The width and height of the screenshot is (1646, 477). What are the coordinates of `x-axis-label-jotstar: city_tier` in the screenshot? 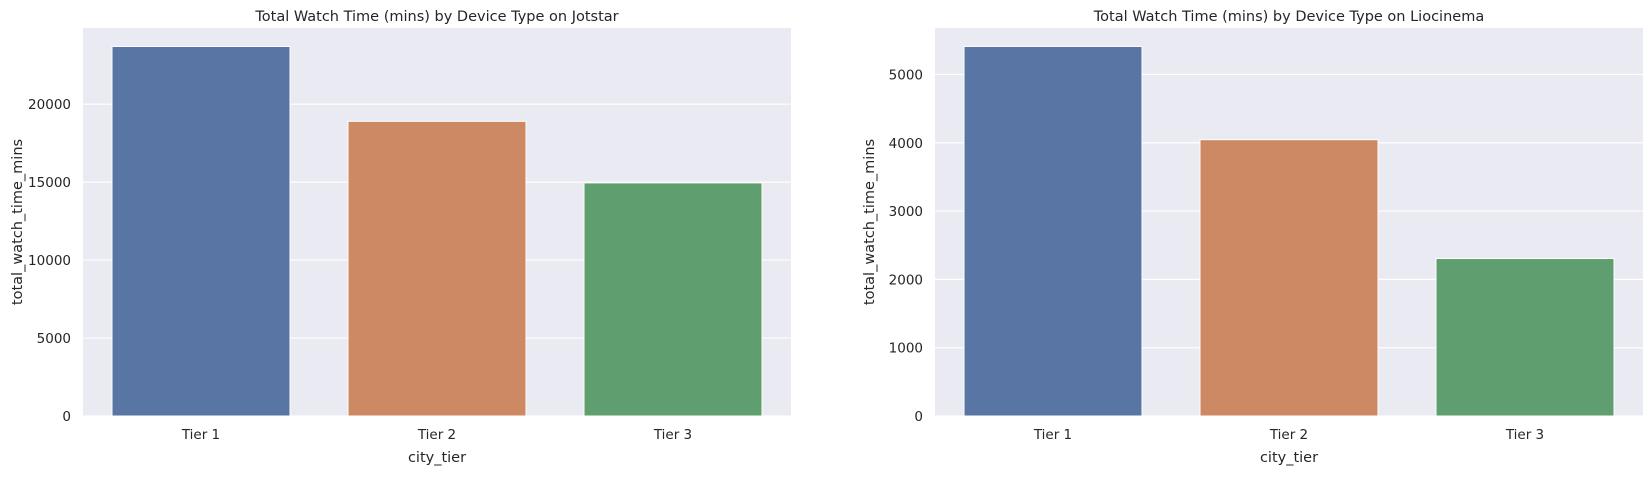 It's located at (437, 458).